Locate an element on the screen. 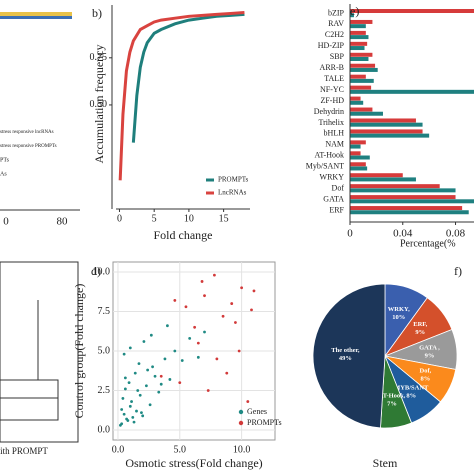 The image size is (474, 474). line is located at coordinates (181, 96).